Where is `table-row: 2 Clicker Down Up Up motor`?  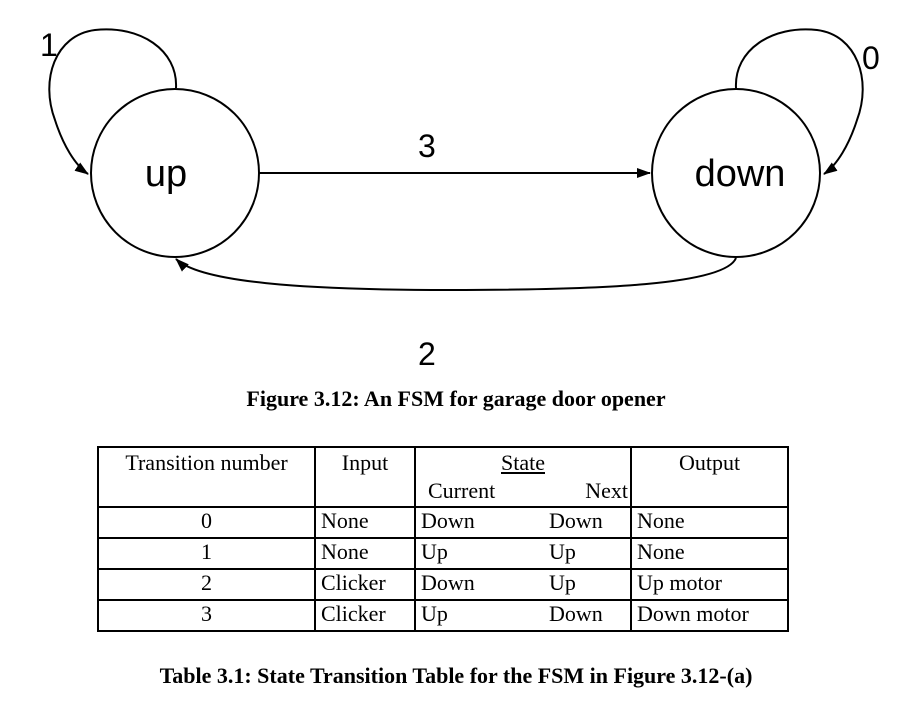
table-row: 2 Clicker Down Up Up motor is located at coordinates (443, 584).